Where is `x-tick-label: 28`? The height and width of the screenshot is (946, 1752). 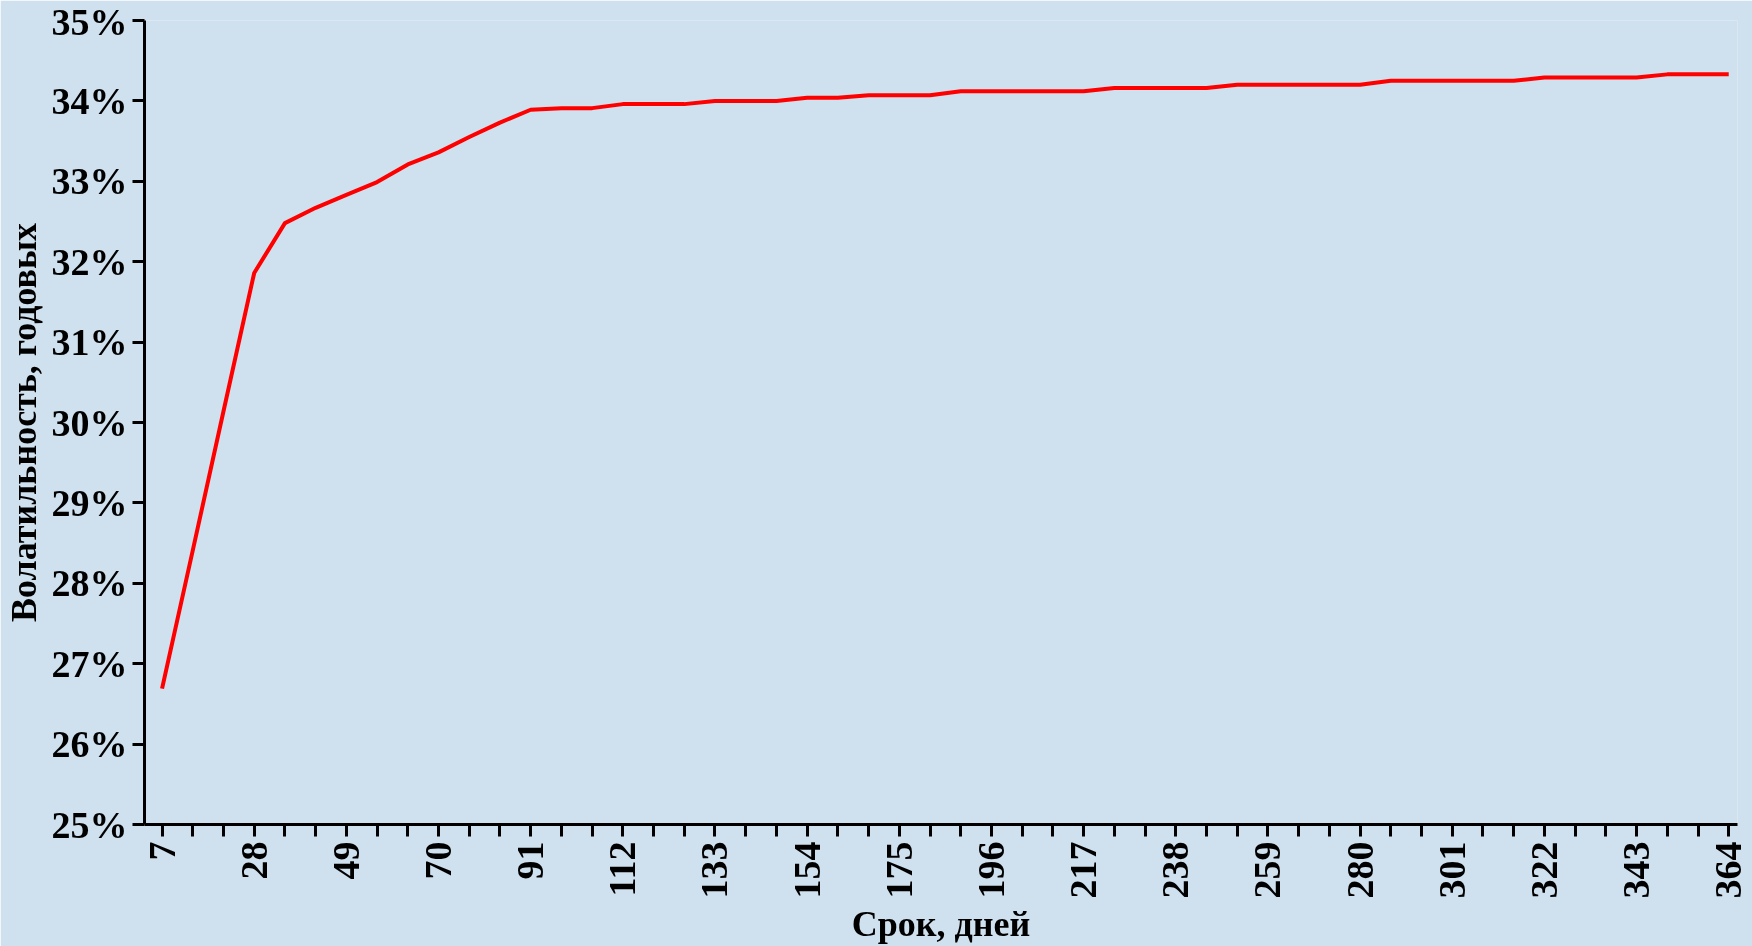 x-tick-label: 28 is located at coordinates (253, 860).